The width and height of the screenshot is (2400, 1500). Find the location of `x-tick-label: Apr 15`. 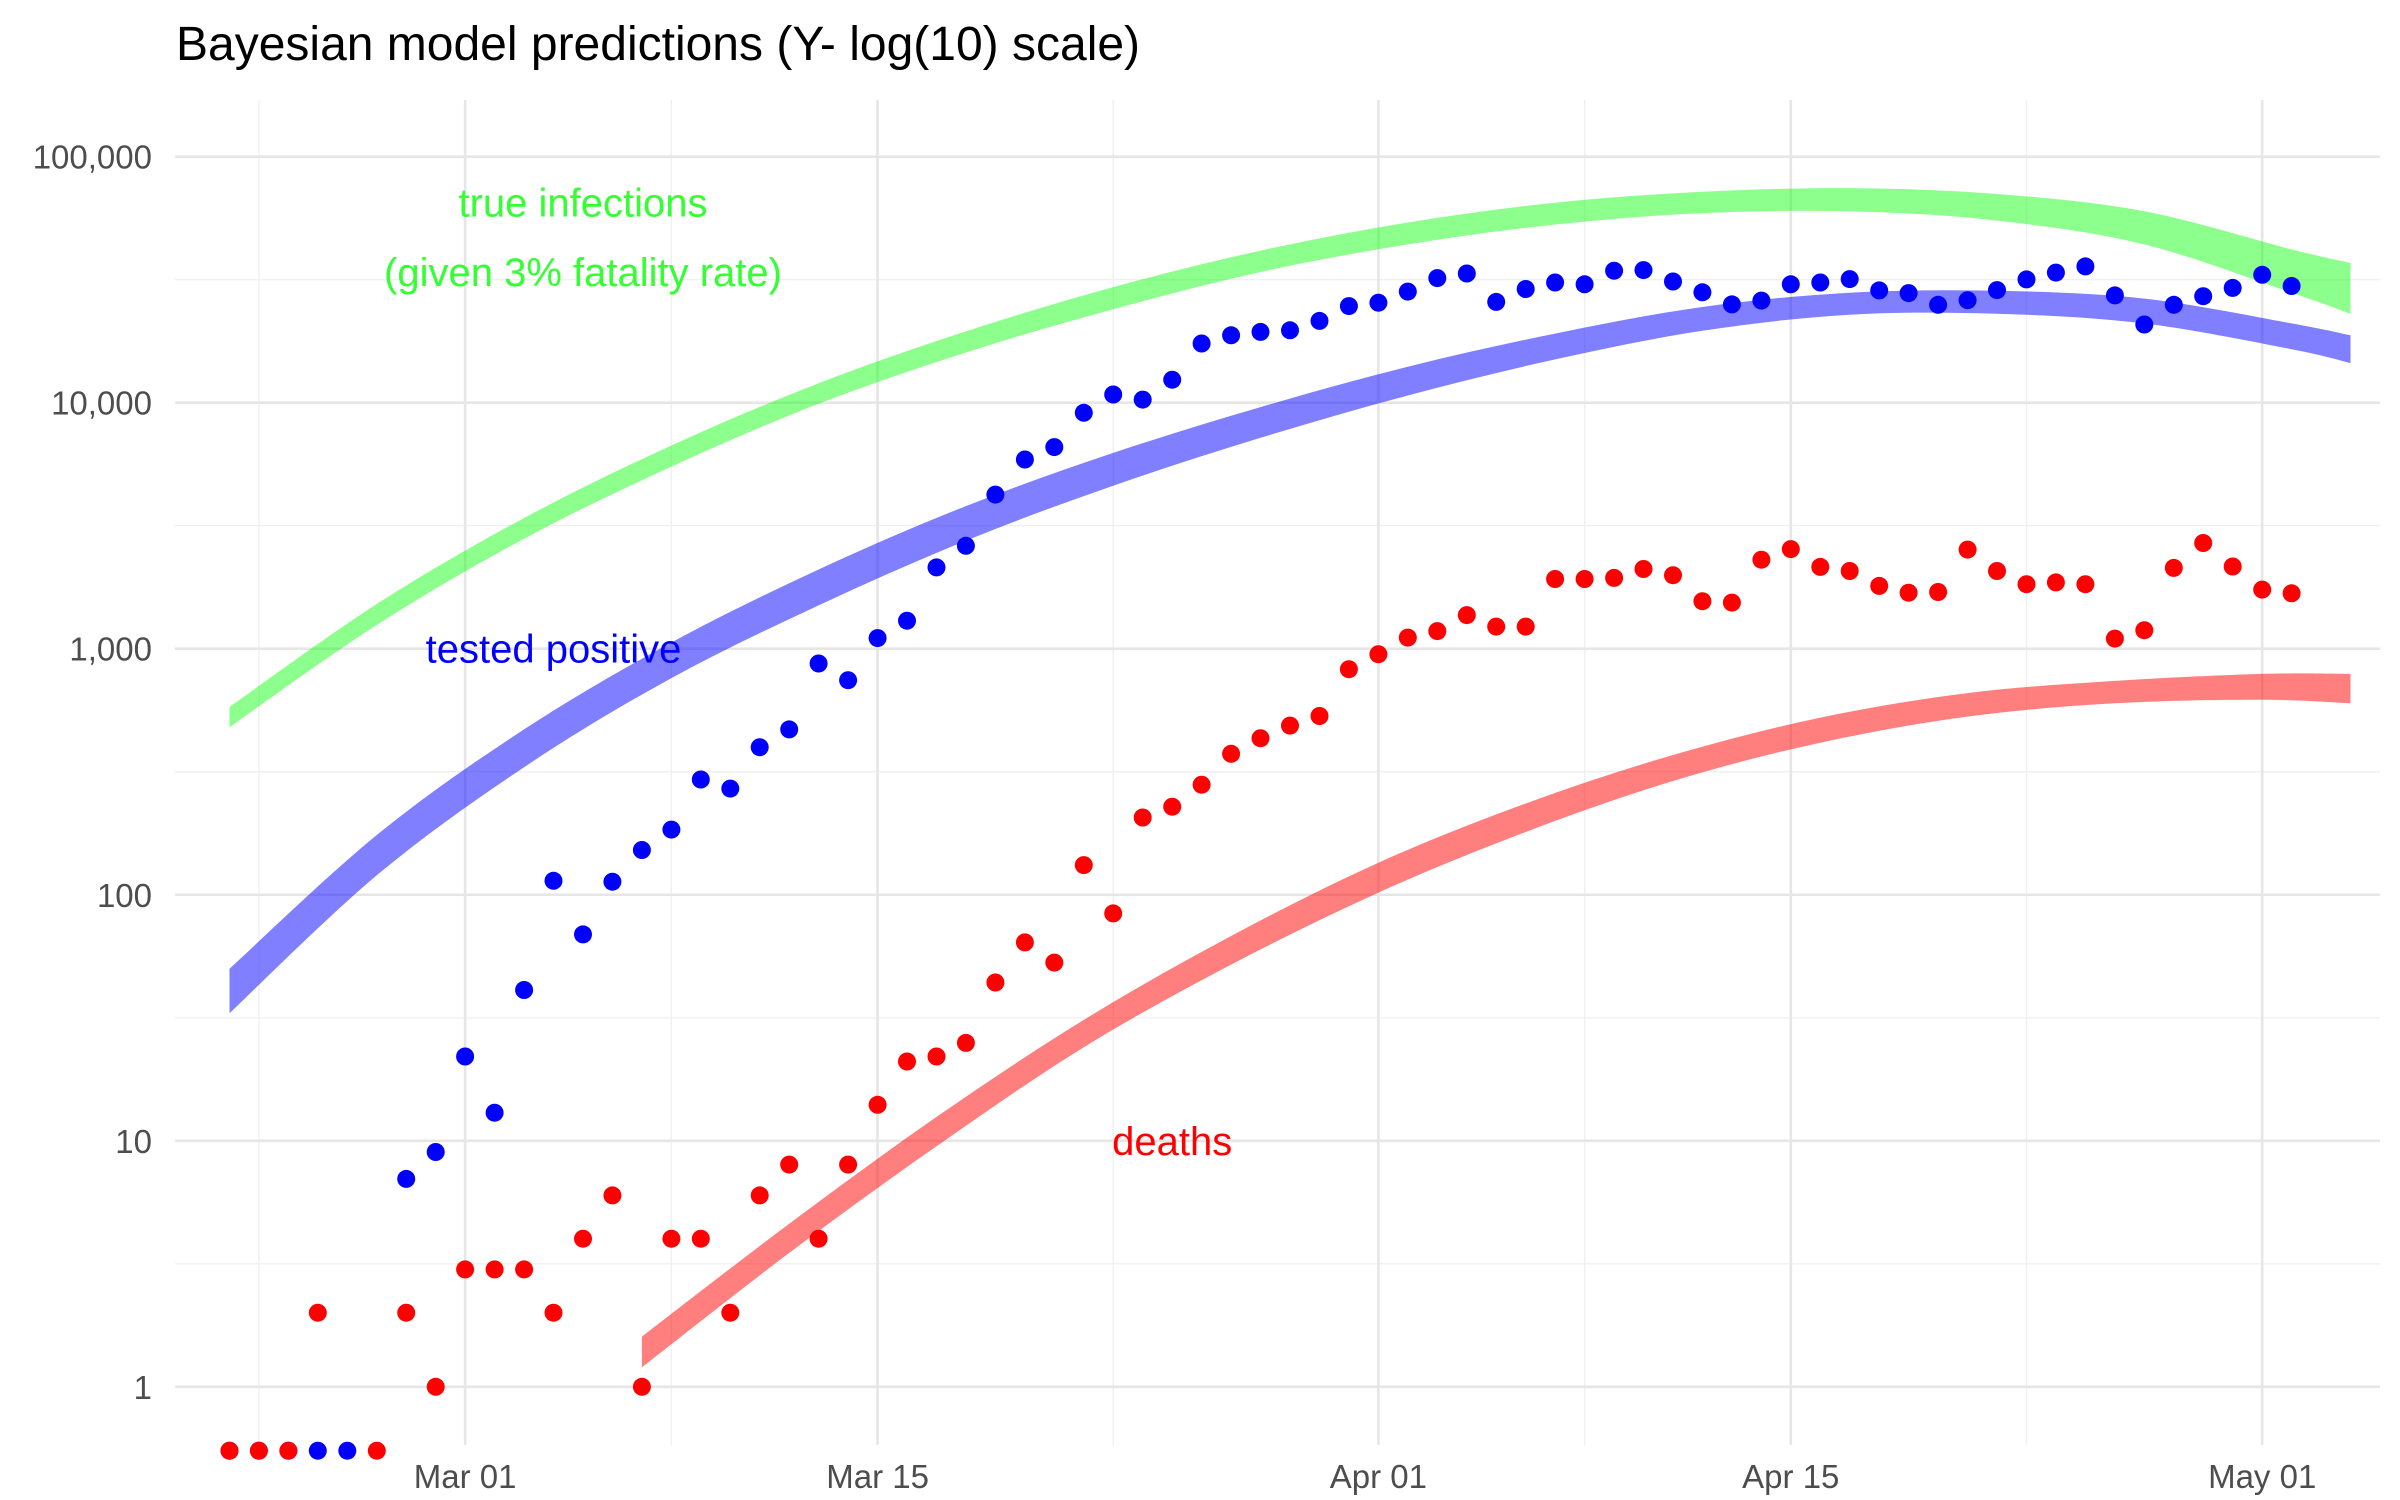

x-tick-label: Apr 15 is located at coordinates (1790, 1476).